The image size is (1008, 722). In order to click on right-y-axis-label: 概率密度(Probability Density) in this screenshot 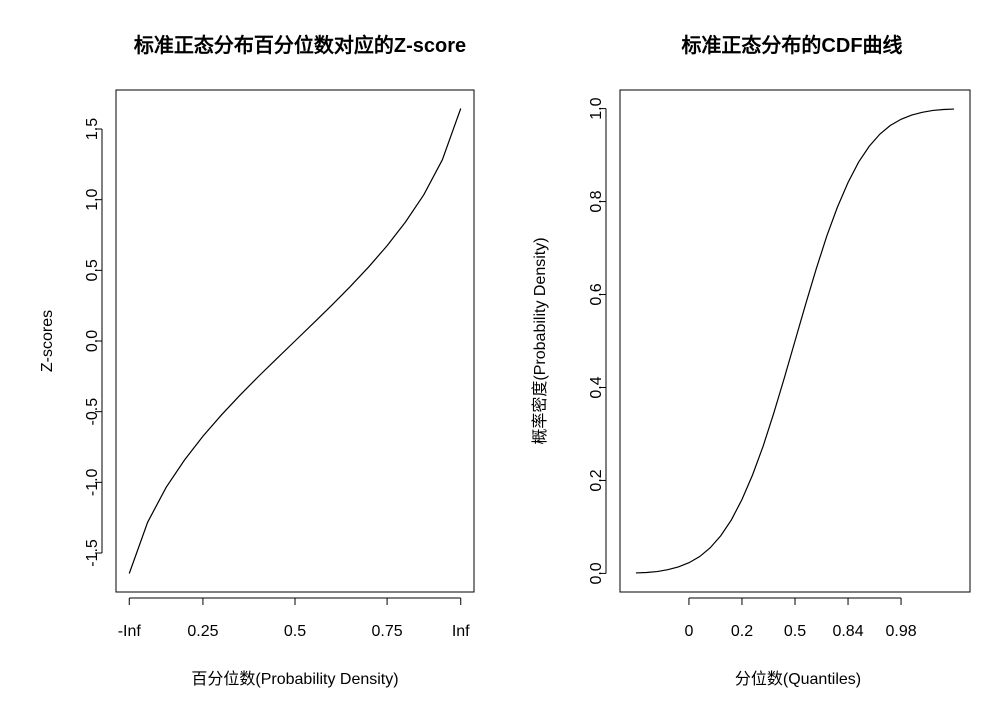, I will do `click(540, 340)`.